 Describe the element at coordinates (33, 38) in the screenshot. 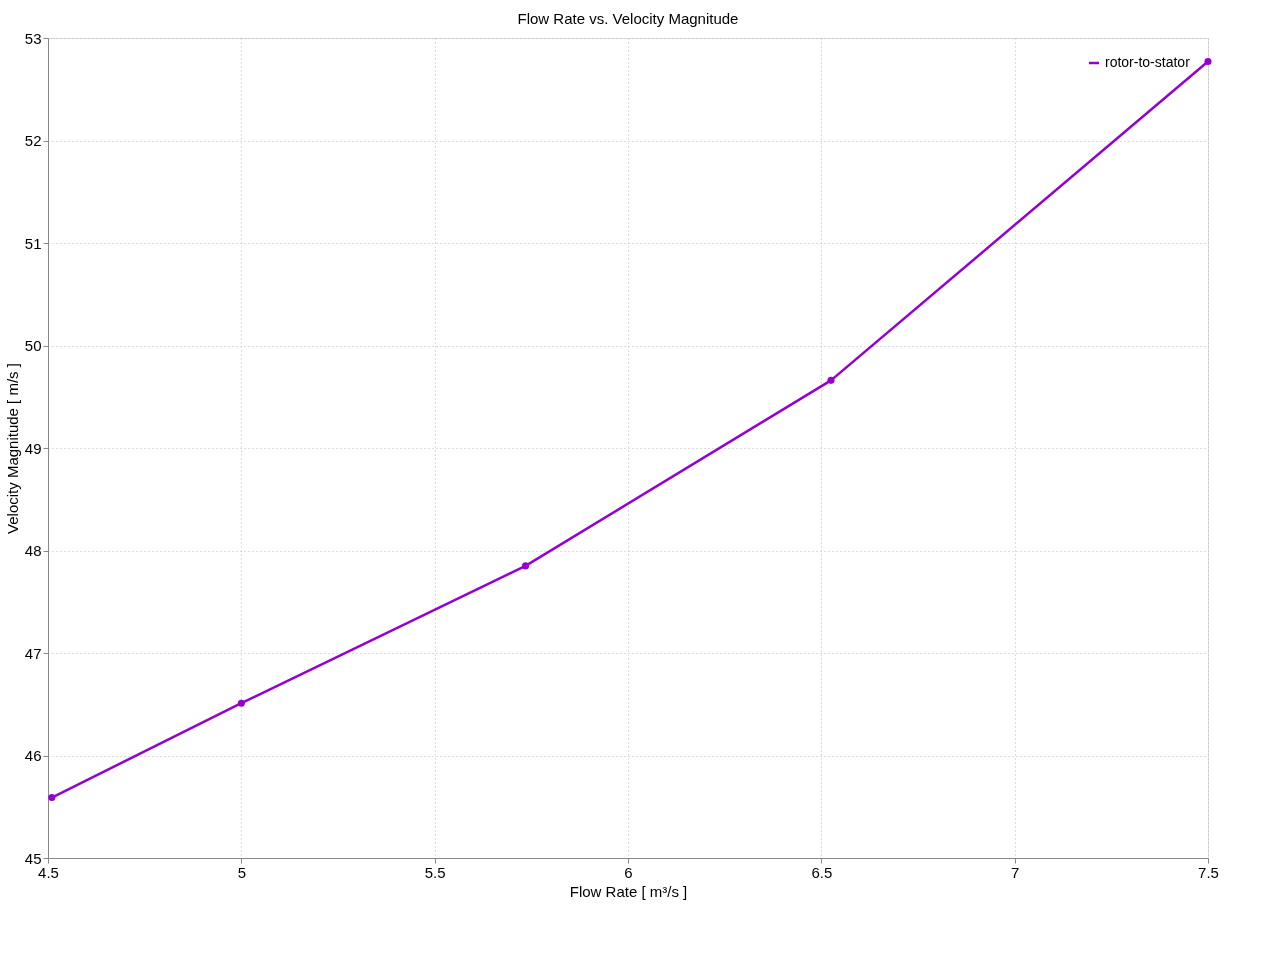

I see `y-tick-label: 53` at that location.